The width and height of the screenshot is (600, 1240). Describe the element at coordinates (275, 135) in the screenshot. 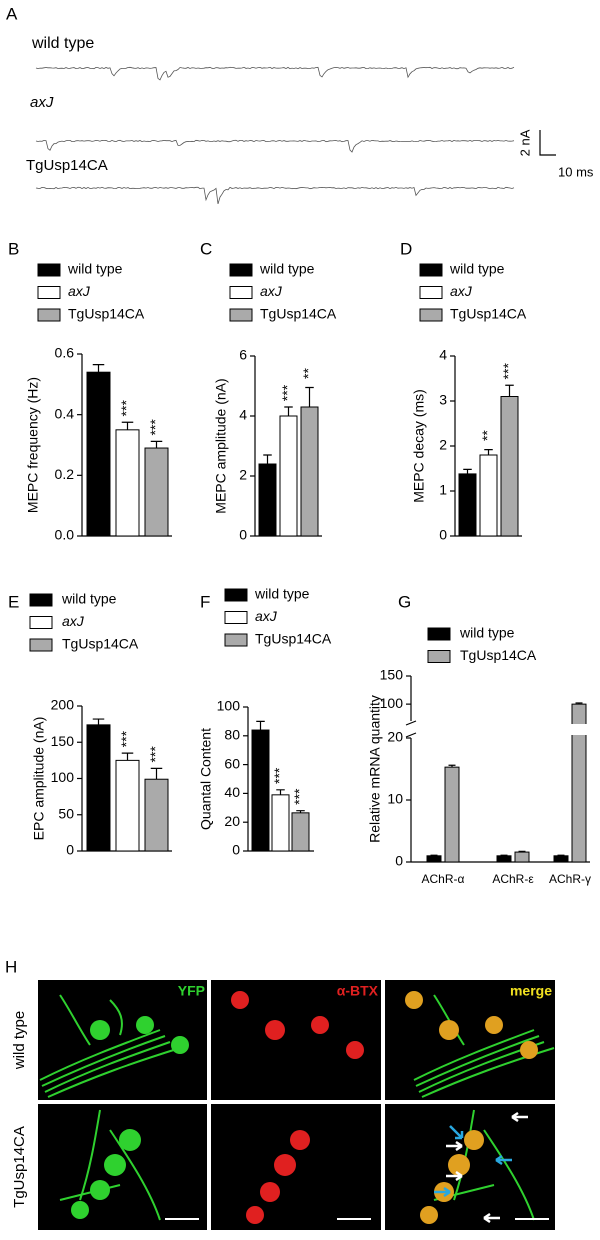

I see `traces` at that location.